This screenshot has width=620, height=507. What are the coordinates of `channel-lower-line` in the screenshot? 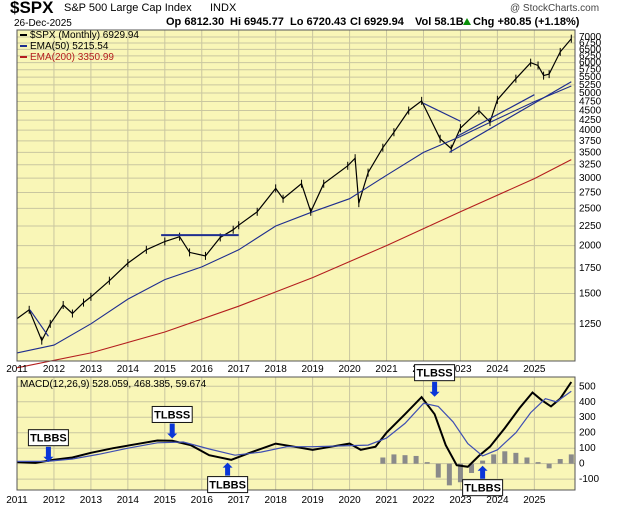 It's located at (510, 117).